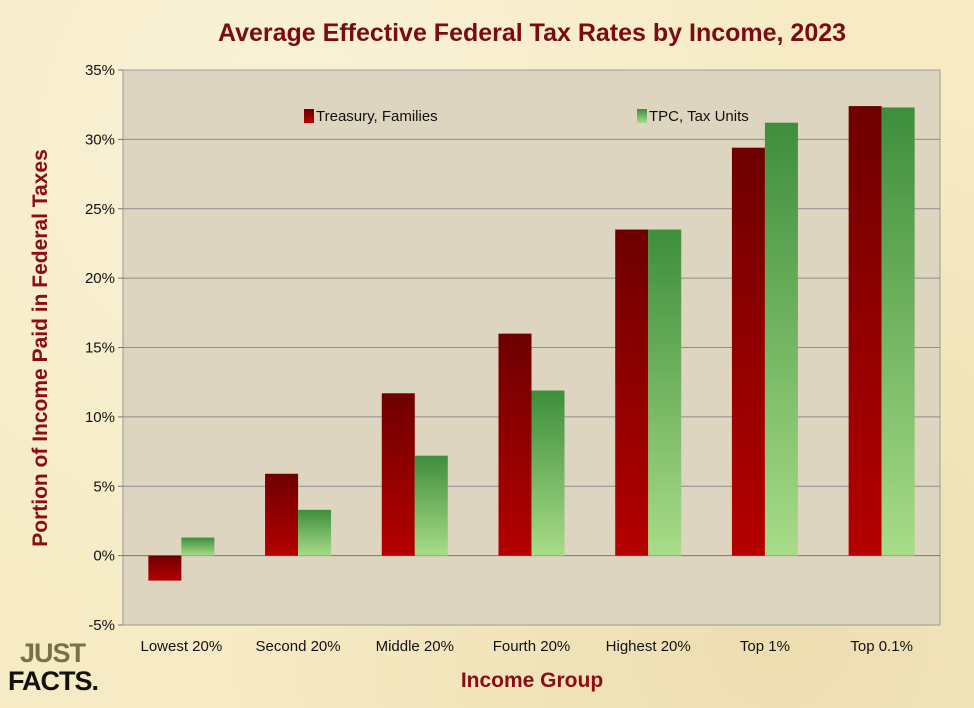 The image size is (974, 708). I want to click on x-axis-title: Income Group, so click(532, 680).